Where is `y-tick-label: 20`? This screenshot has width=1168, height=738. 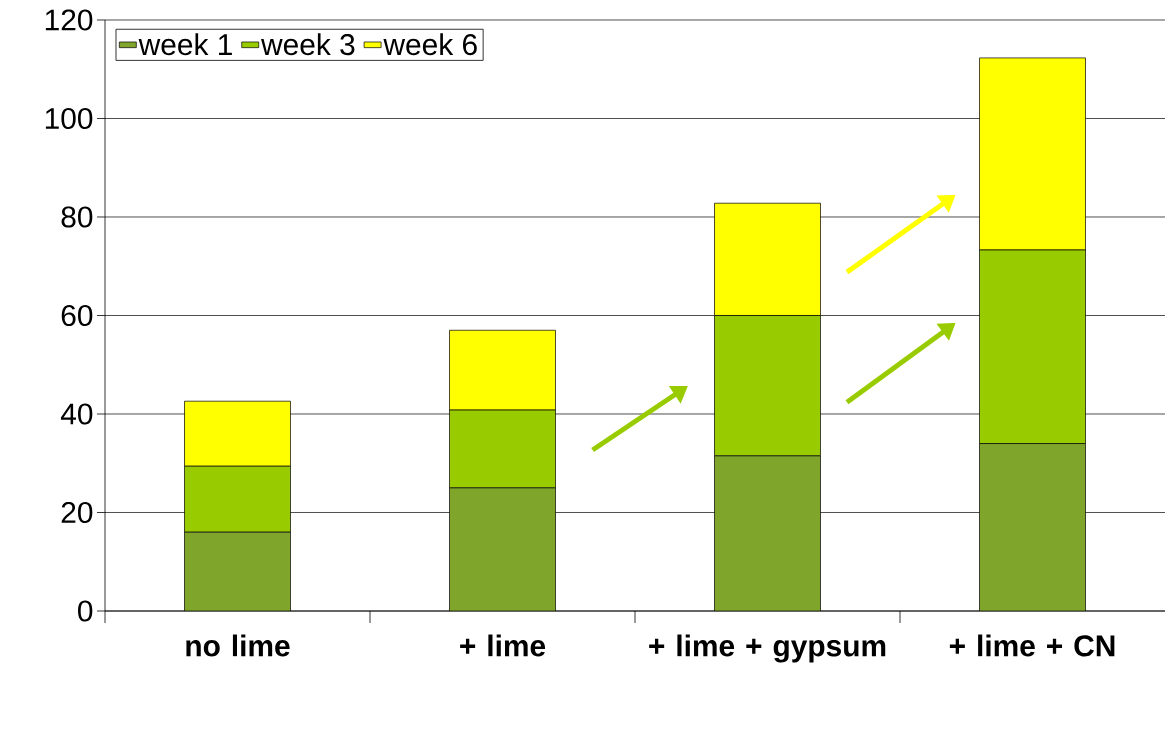
y-tick-label: 20 is located at coordinates (77, 512).